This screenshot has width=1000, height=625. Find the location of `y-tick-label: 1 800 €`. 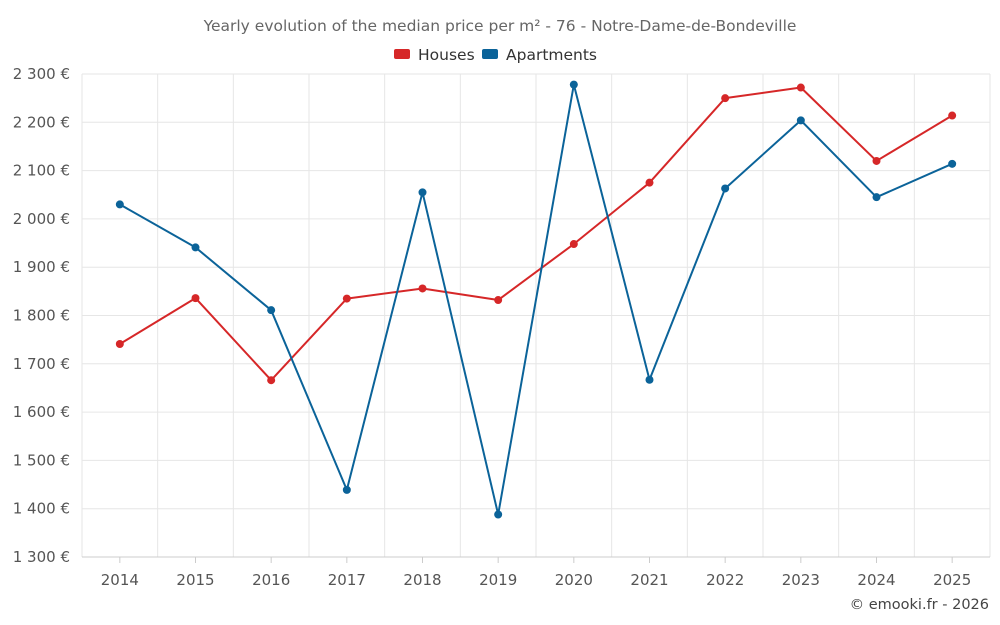

y-tick-label: 1 800 € is located at coordinates (41, 316).